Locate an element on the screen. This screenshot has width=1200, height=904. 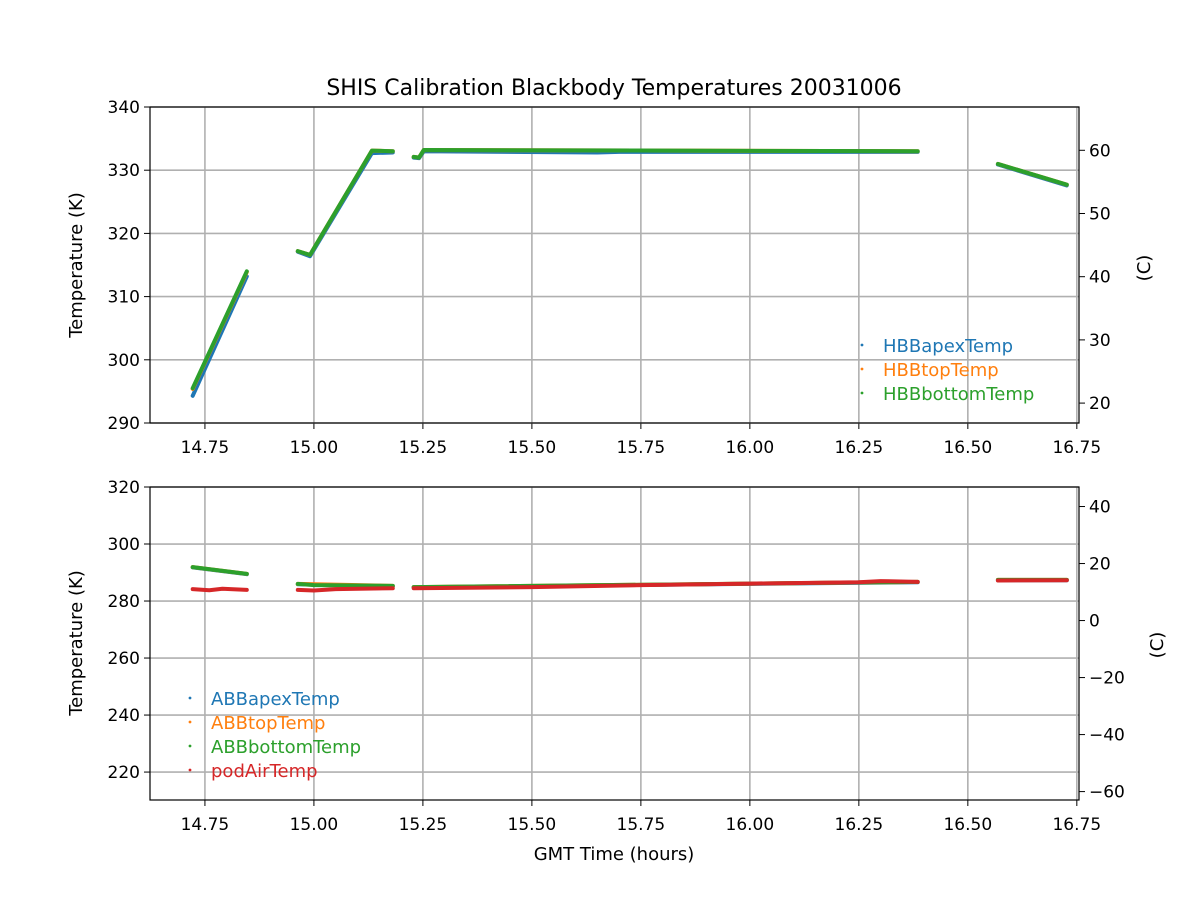
y-tick-label: 310 is located at coordinates (124, 298).